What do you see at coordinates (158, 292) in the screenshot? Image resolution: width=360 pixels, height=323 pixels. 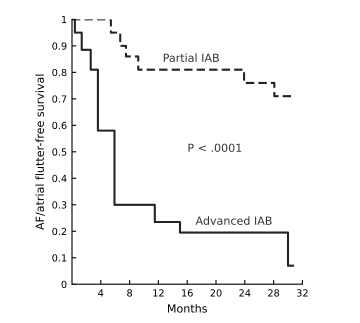 I see `x-tick-label: 12` at bounding box center [158, 292].